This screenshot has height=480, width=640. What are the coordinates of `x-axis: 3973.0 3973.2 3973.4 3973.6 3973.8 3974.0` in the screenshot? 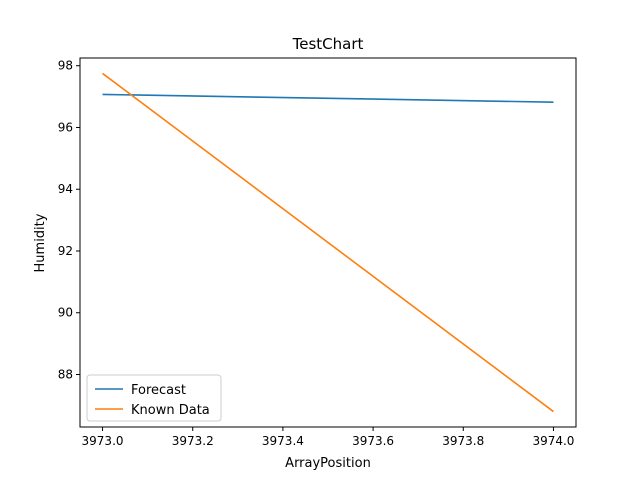 It's located at (328, 437).